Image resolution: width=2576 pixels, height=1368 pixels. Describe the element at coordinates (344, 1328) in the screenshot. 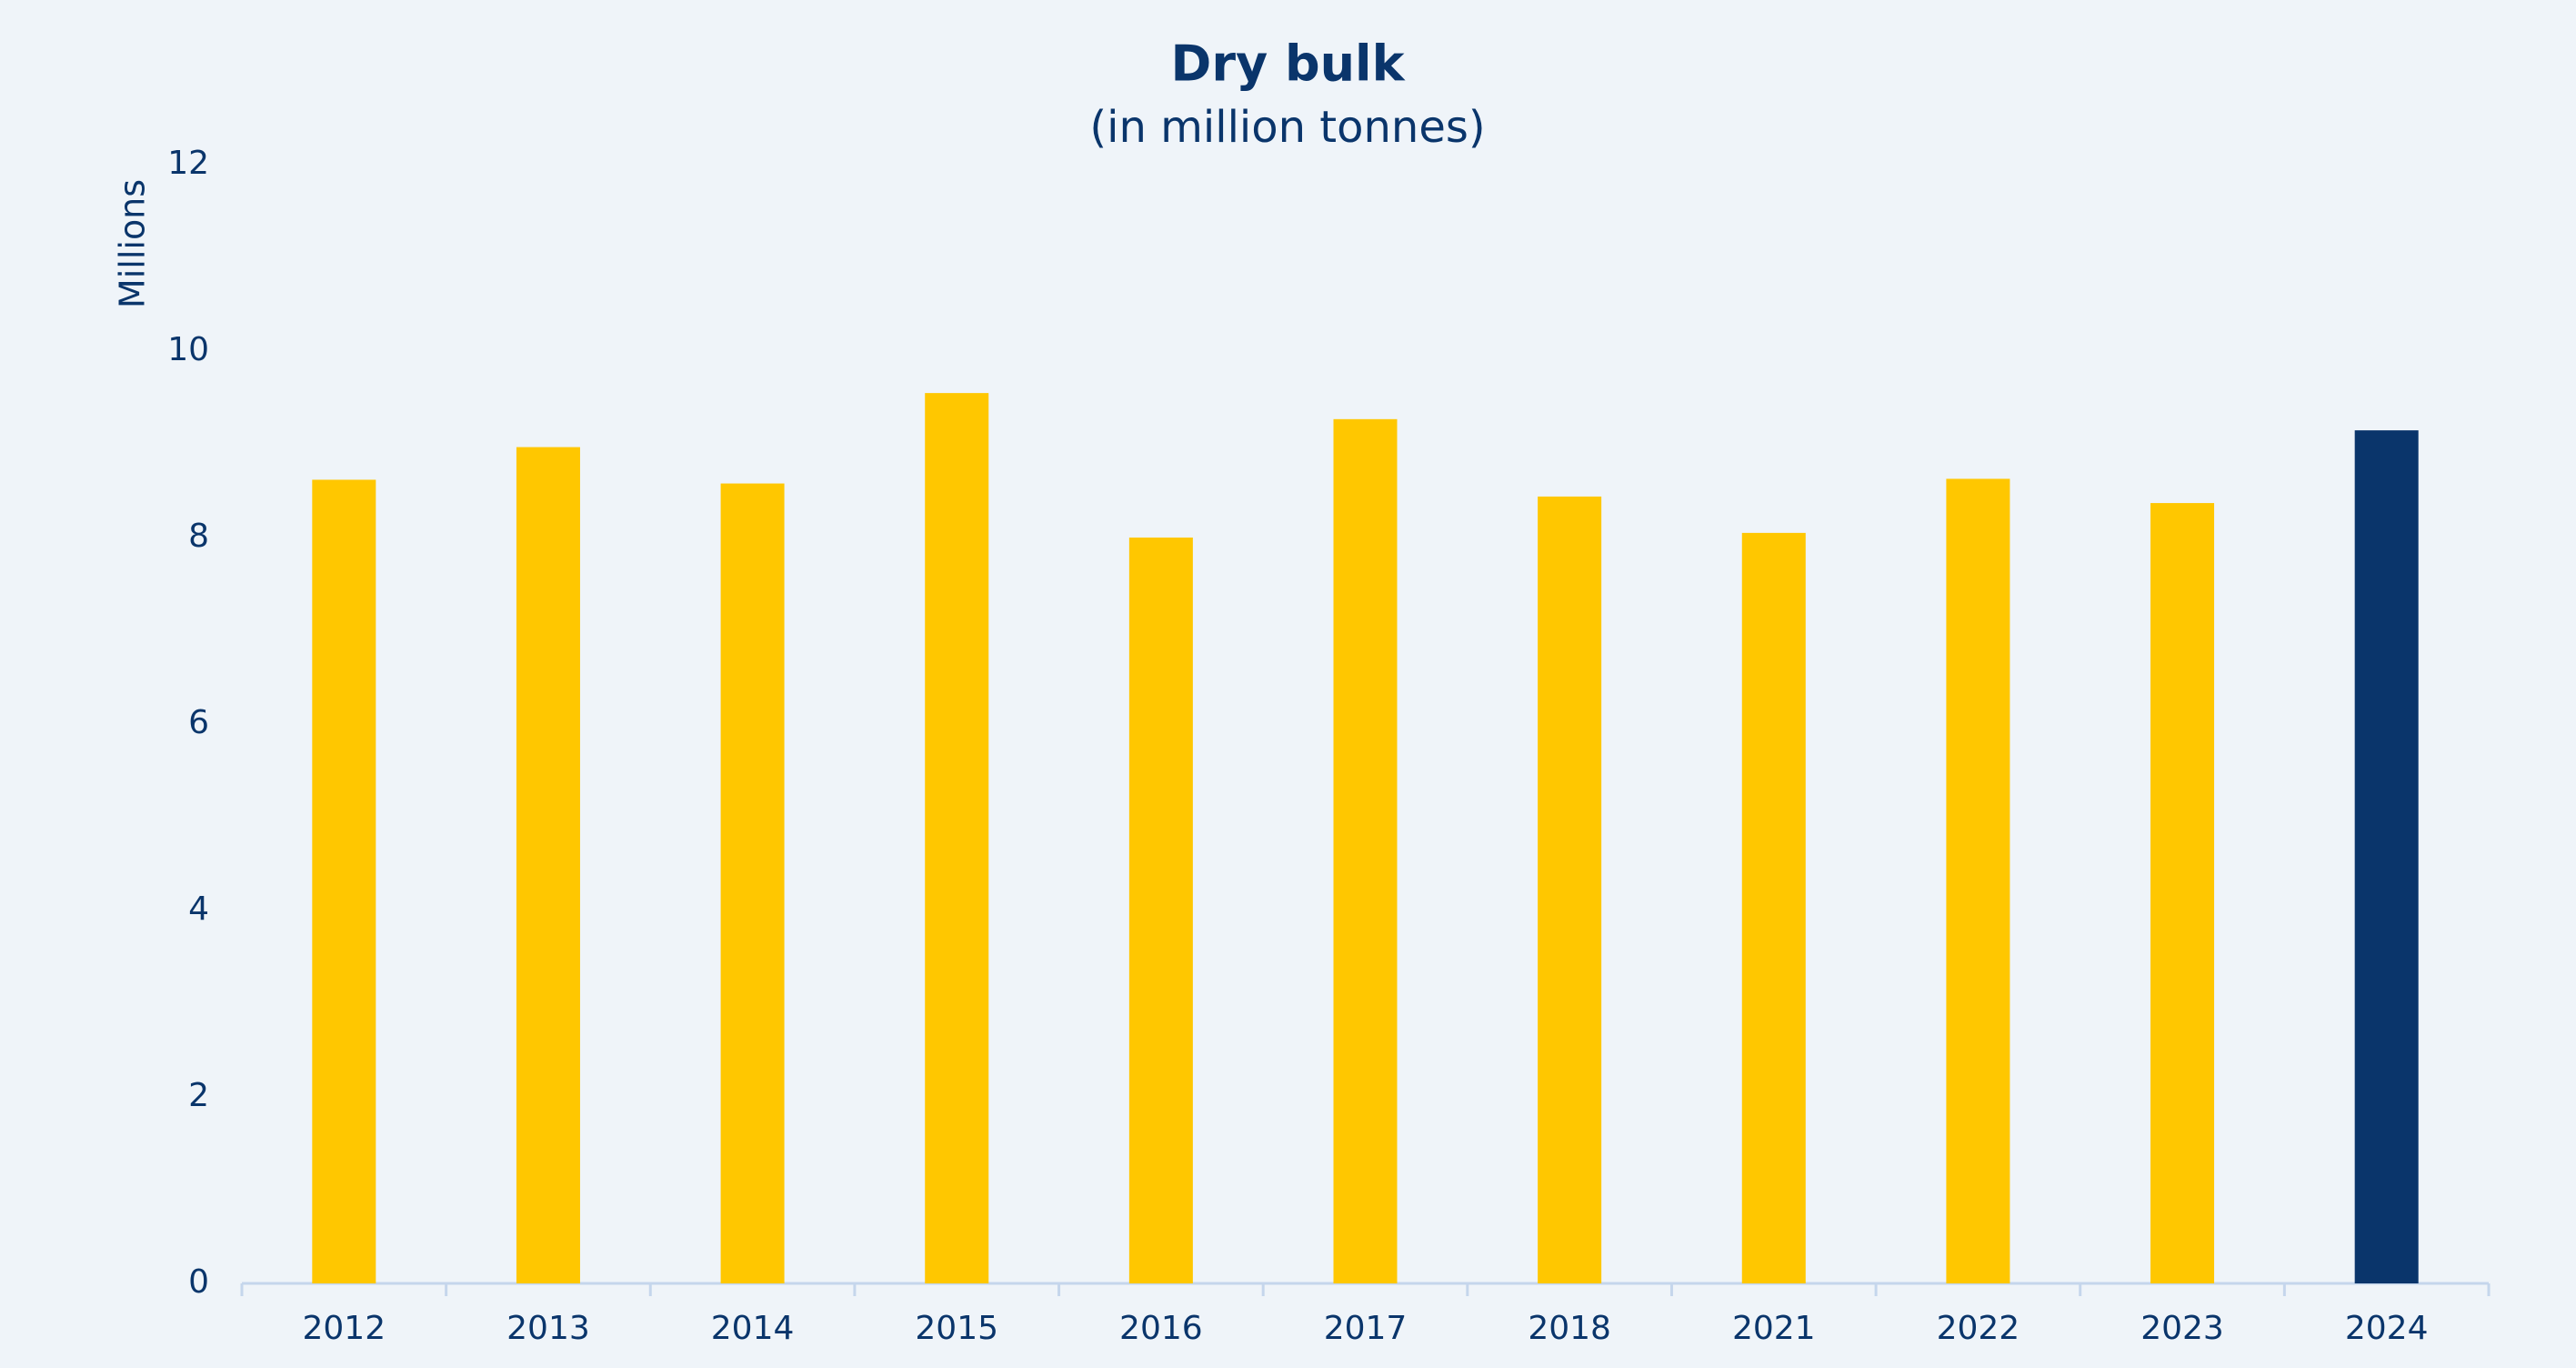

I see `x-tick-label: 2012` at that location.